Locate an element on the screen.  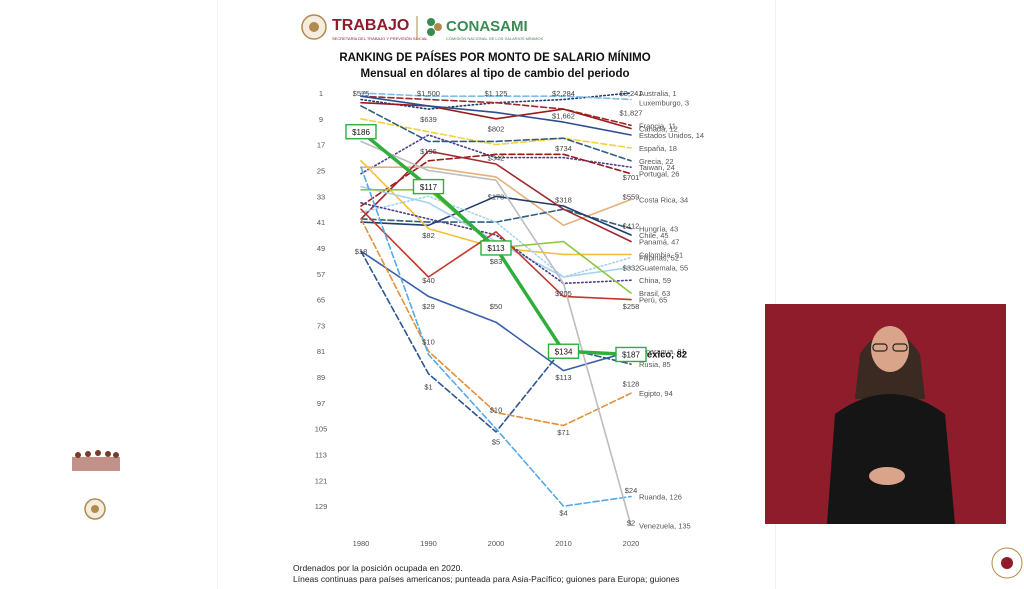
series-end-label: México, 82 is located at coordinates (663, 354).